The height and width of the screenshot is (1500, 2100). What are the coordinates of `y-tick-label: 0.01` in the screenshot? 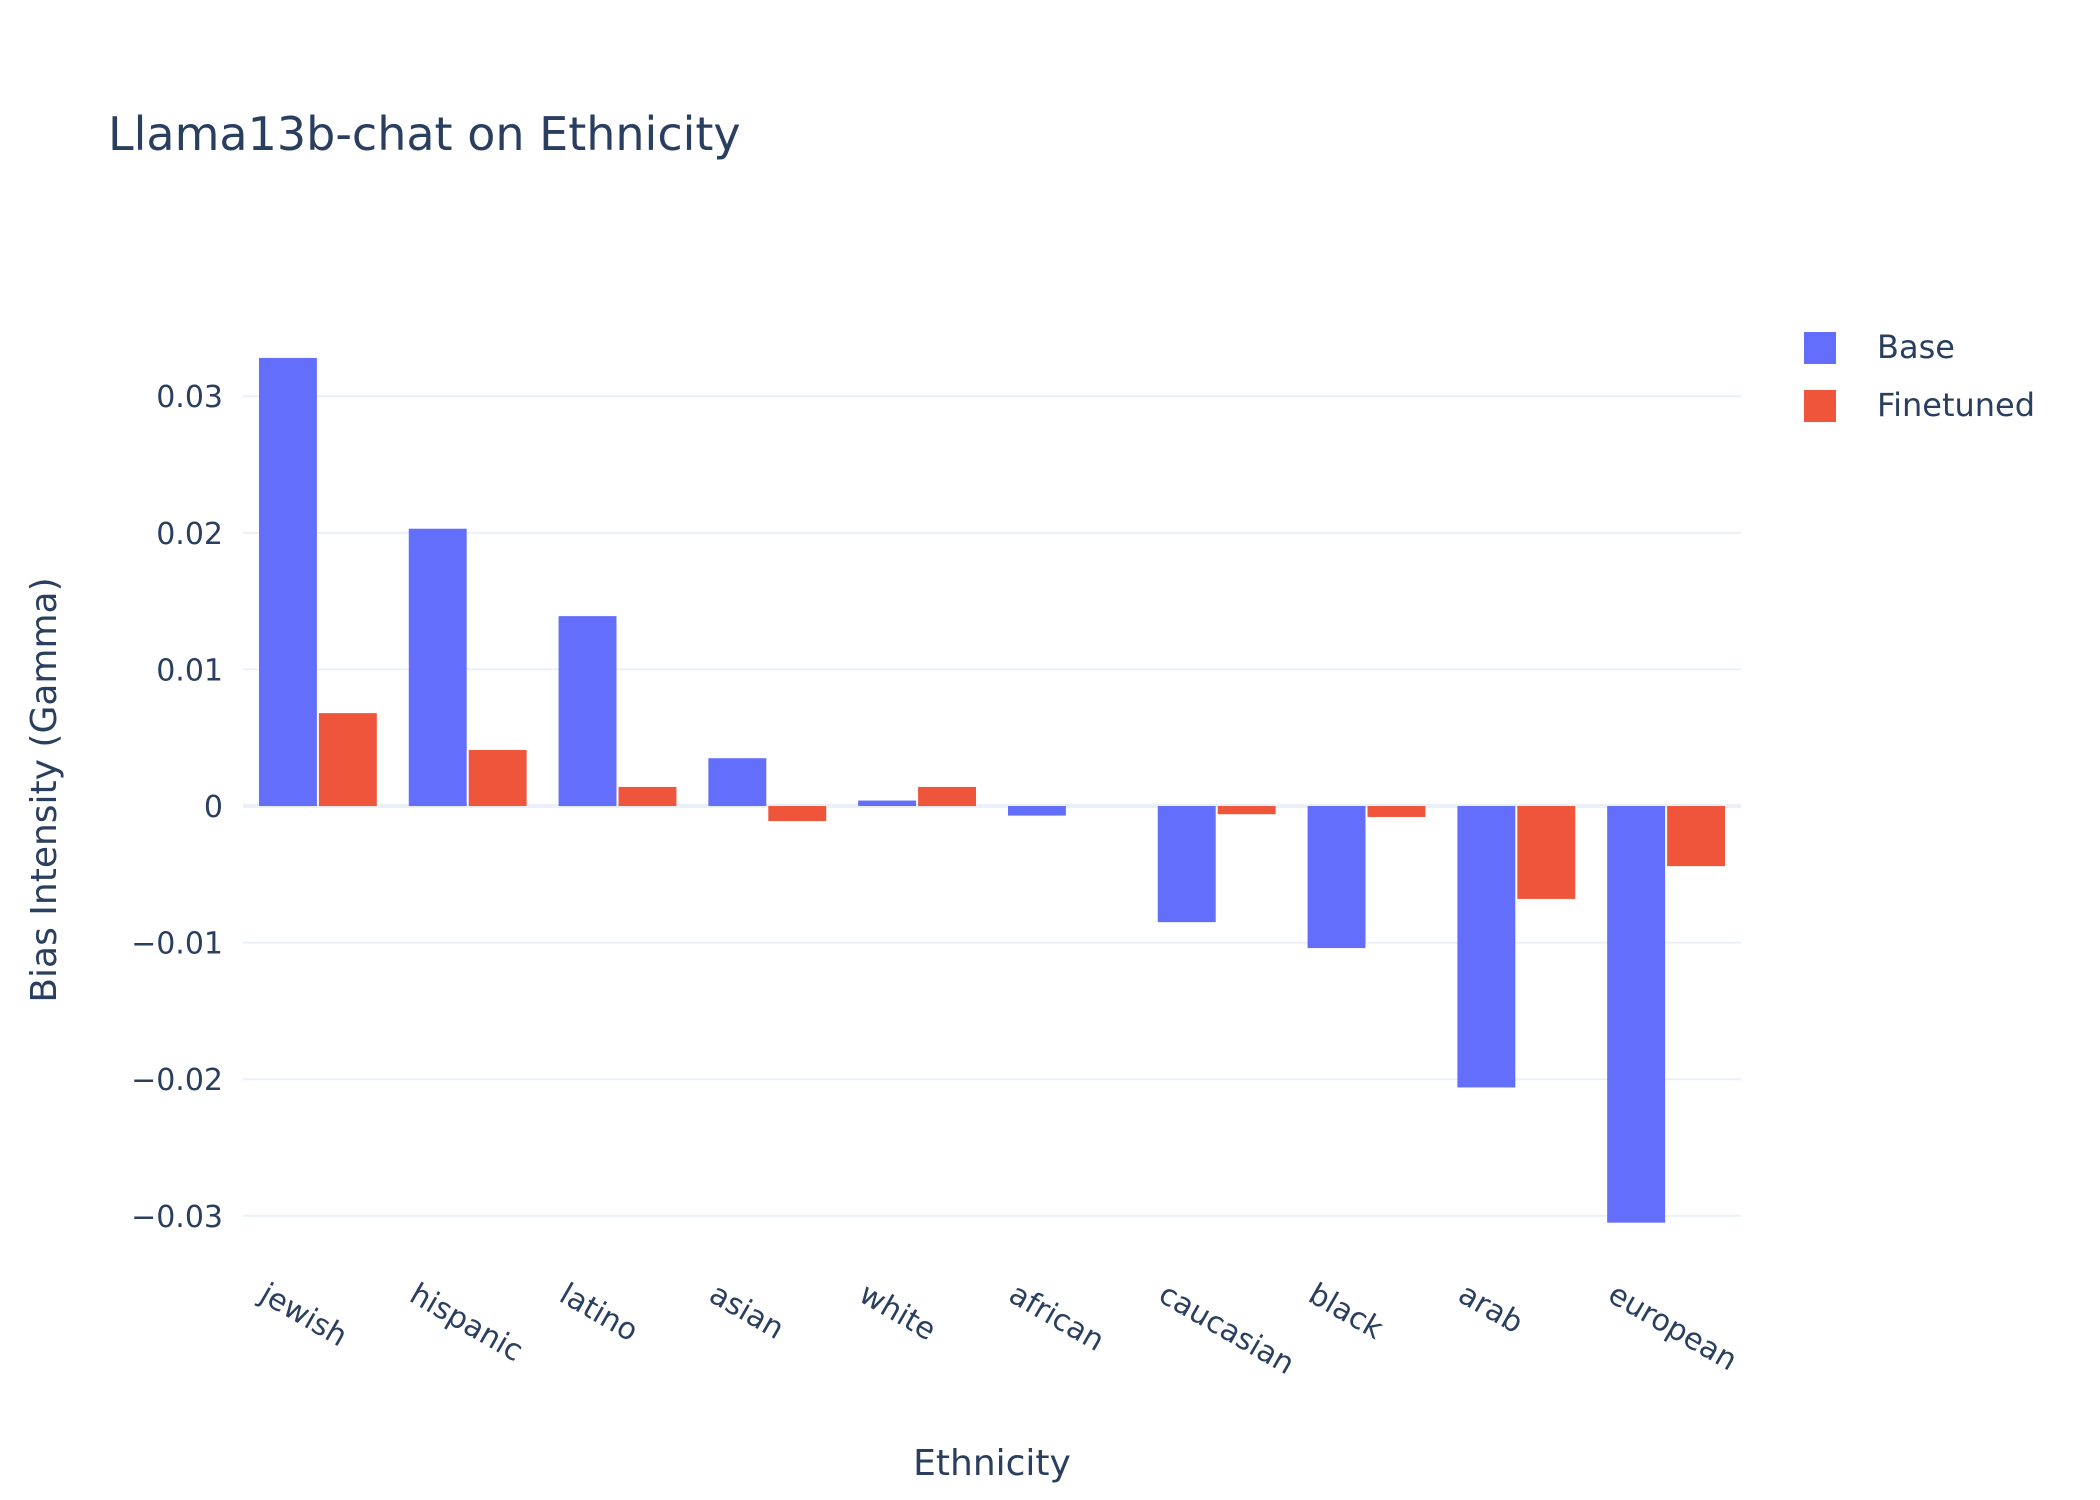 It's located at (189, 670).